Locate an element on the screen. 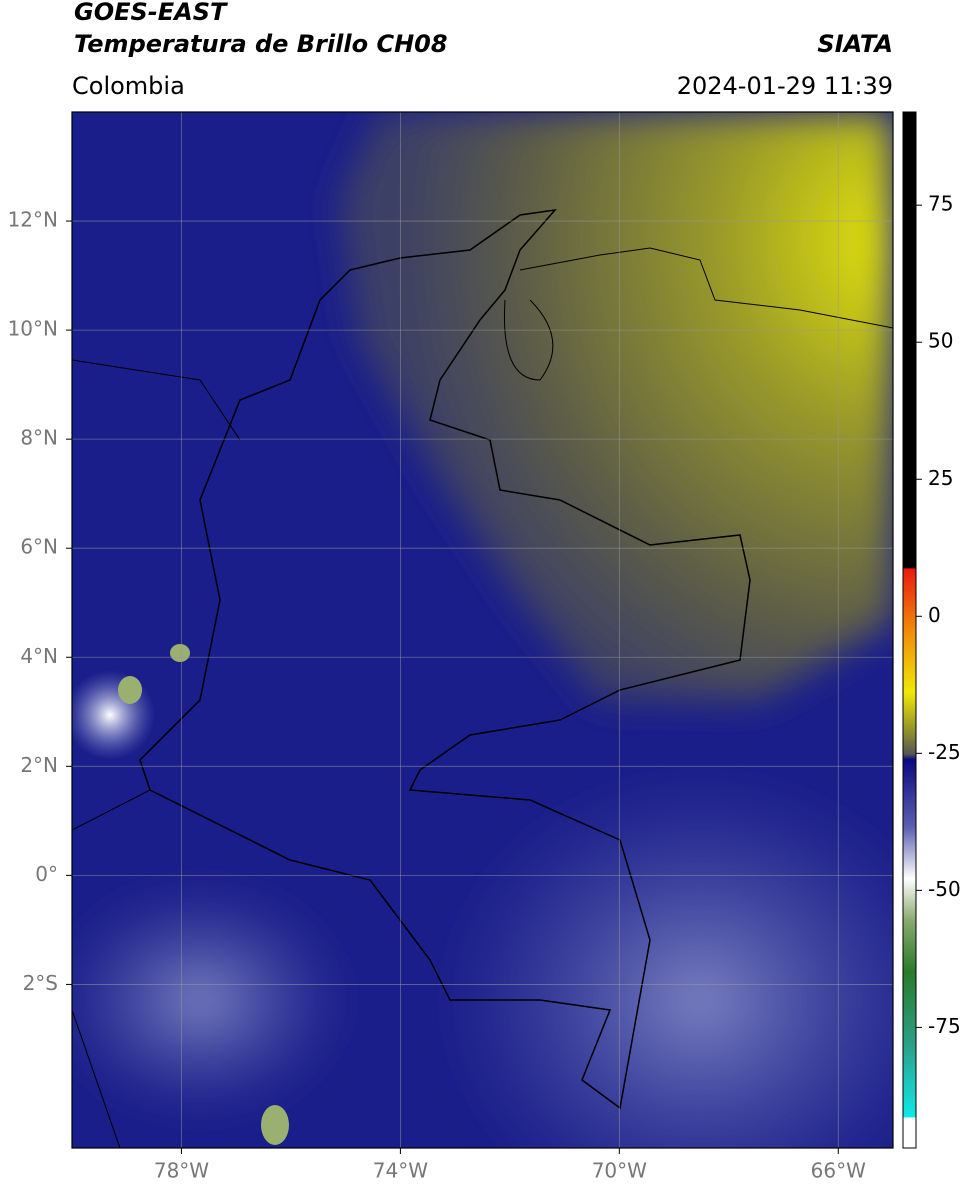  y-tick-label: 10°N is located at coordinates (33, 329).